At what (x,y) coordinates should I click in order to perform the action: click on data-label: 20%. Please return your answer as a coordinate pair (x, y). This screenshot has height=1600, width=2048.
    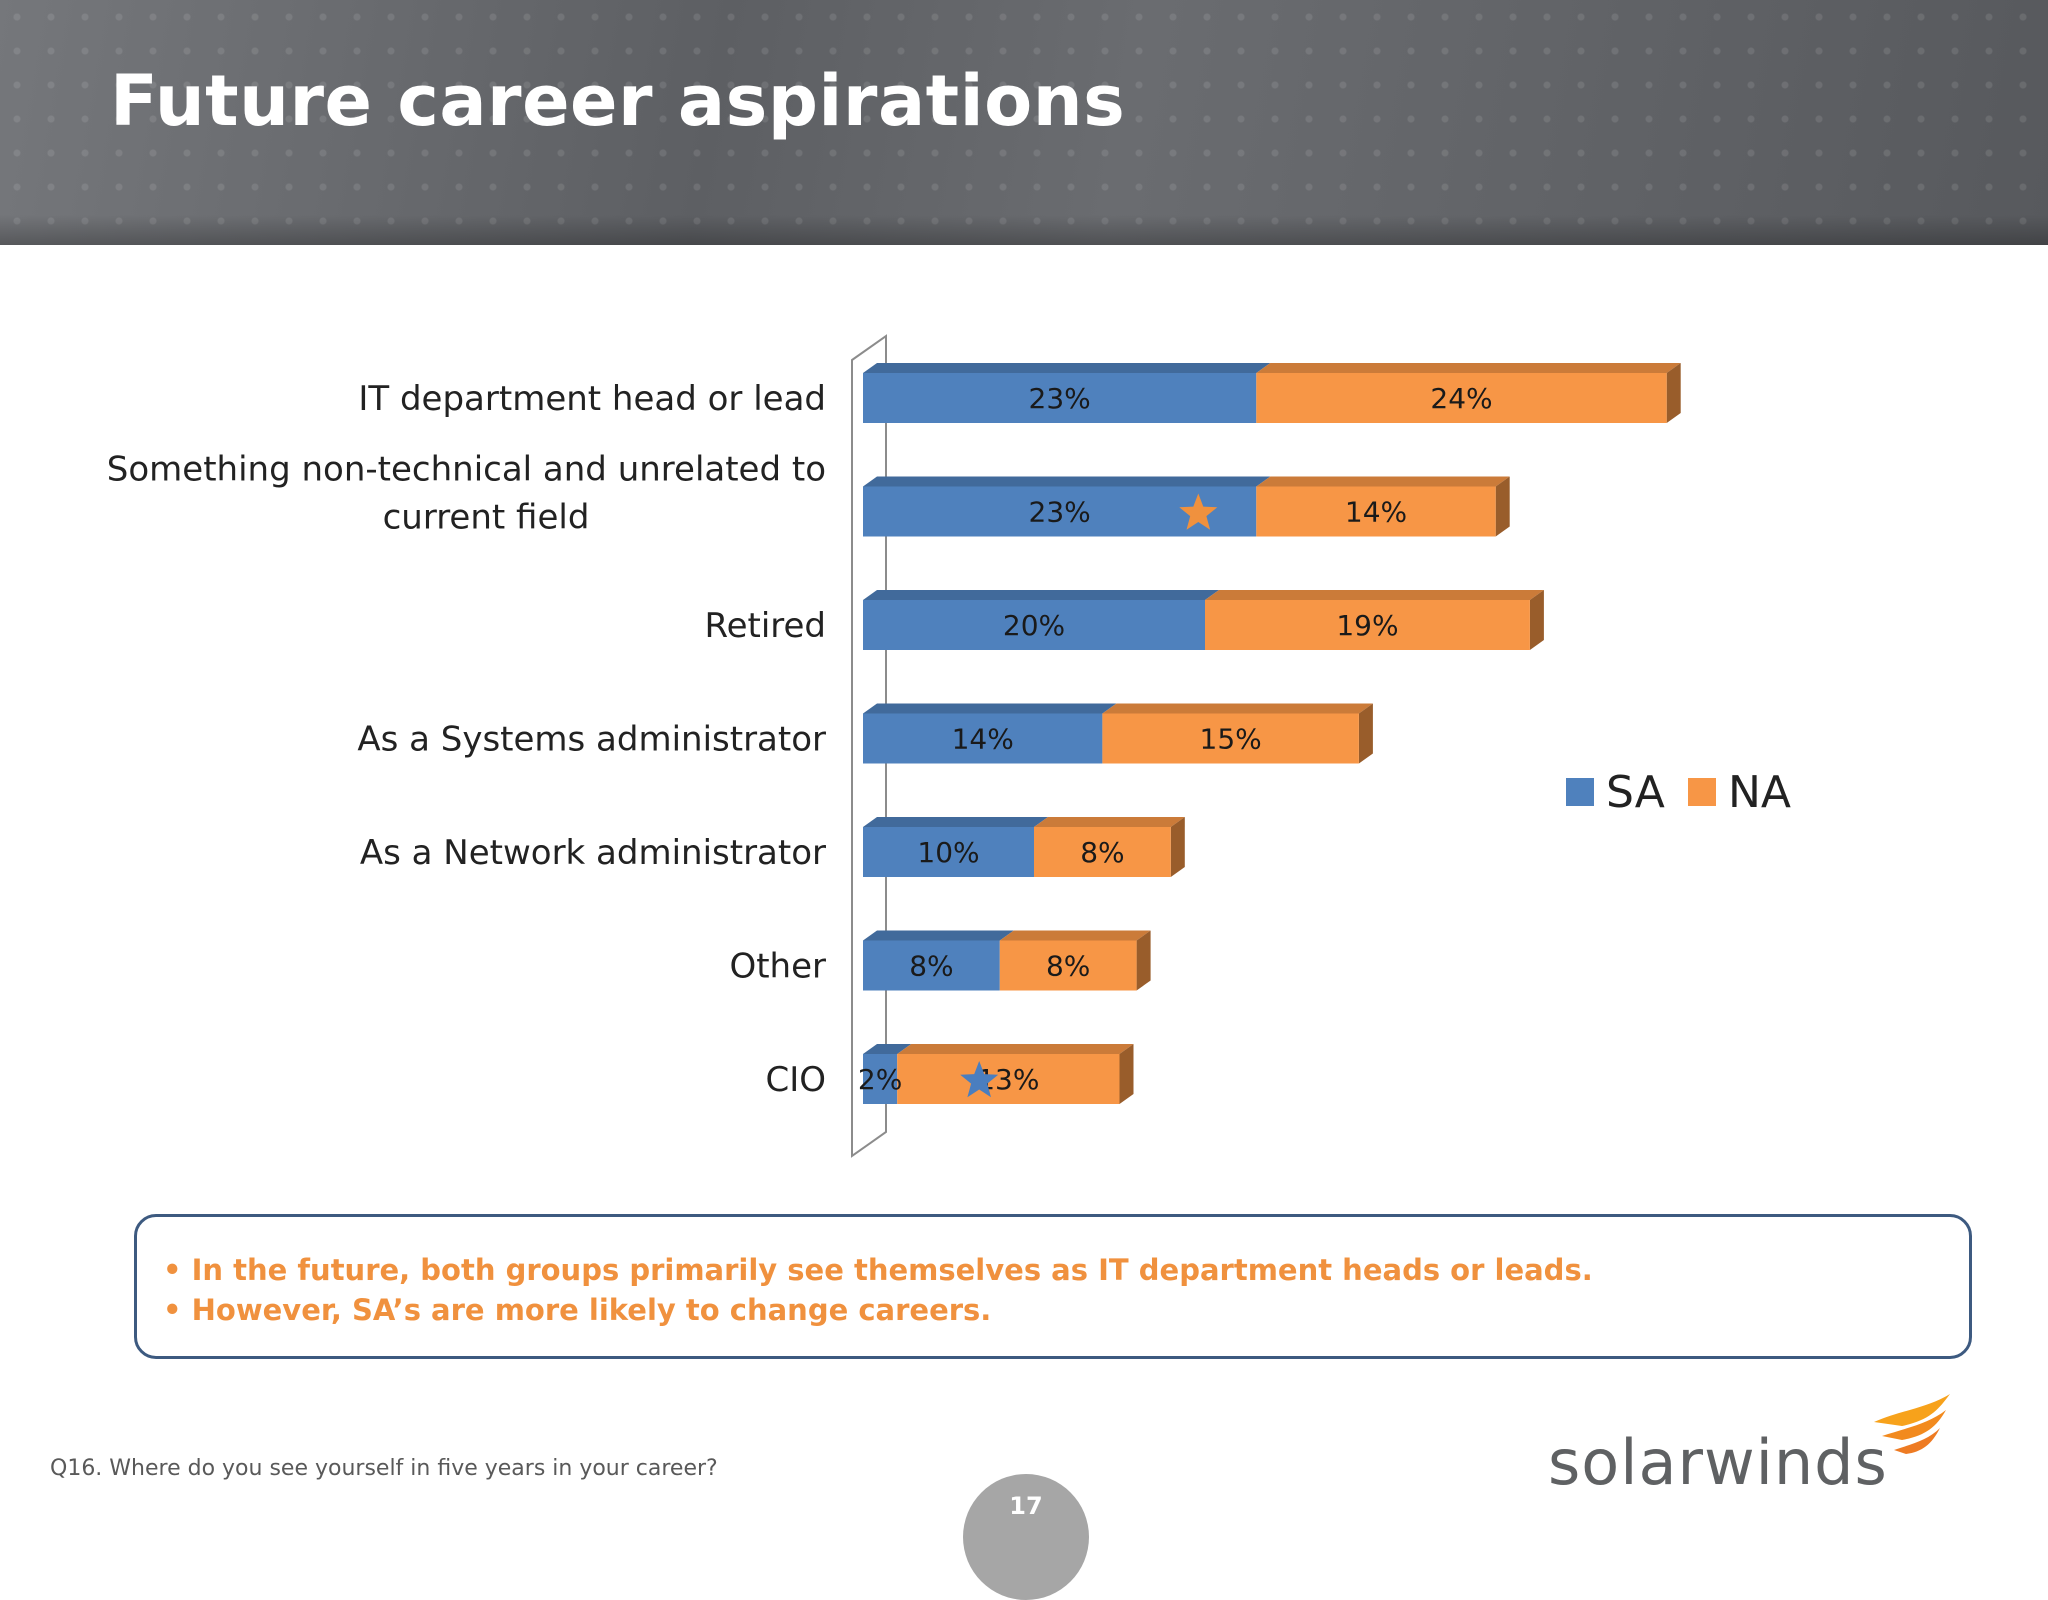
    Looking at the image, I should click on (1034, 625).